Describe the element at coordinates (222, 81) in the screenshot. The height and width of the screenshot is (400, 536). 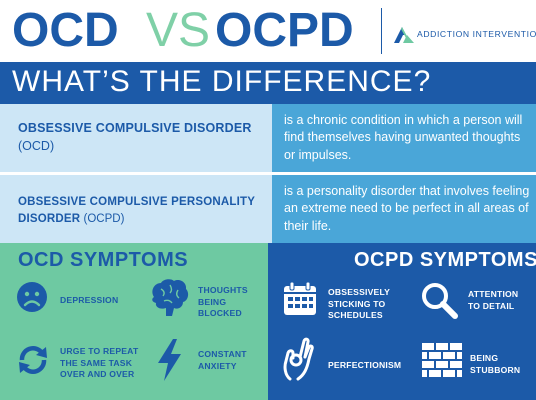
I see `subtitle: WHAT’S THE DIFFERENCE?` at that location.